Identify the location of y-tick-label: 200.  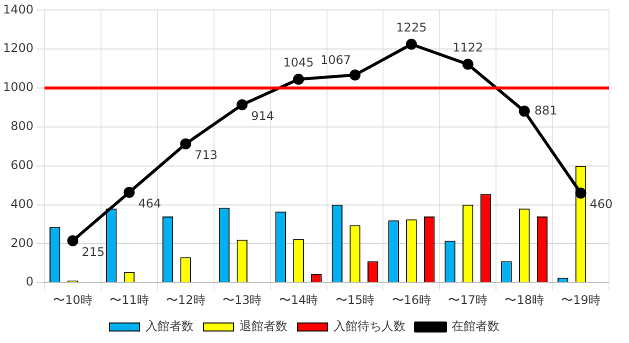
(22, 243).